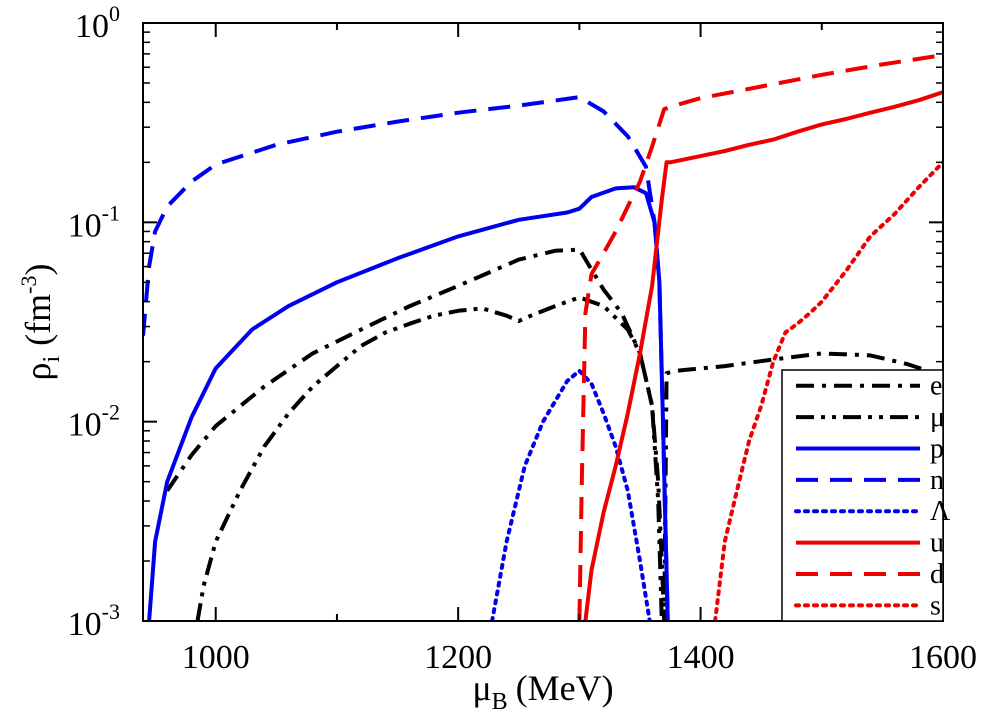 Image resolution: width=985 pixels, height=711 pixels. Describe the element at coordinates (701, 657) in the screenshot. I see `x-tick-label: 1400` at that location.